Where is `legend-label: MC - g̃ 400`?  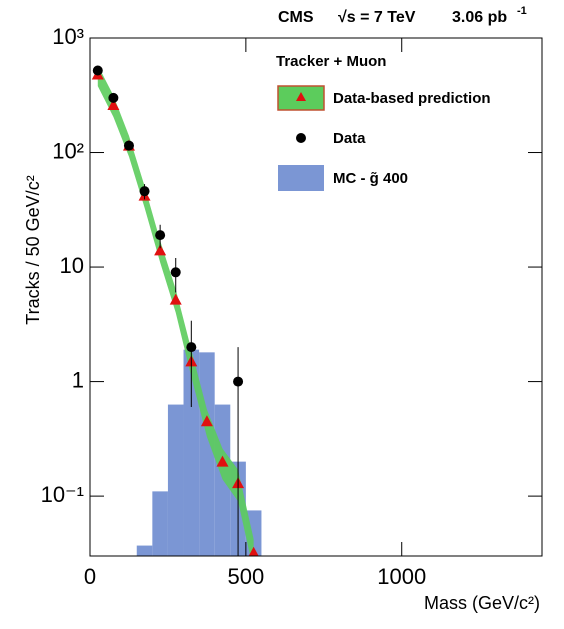 legend-label: MC - g̃ 400 is located at coordinates (370, 178).